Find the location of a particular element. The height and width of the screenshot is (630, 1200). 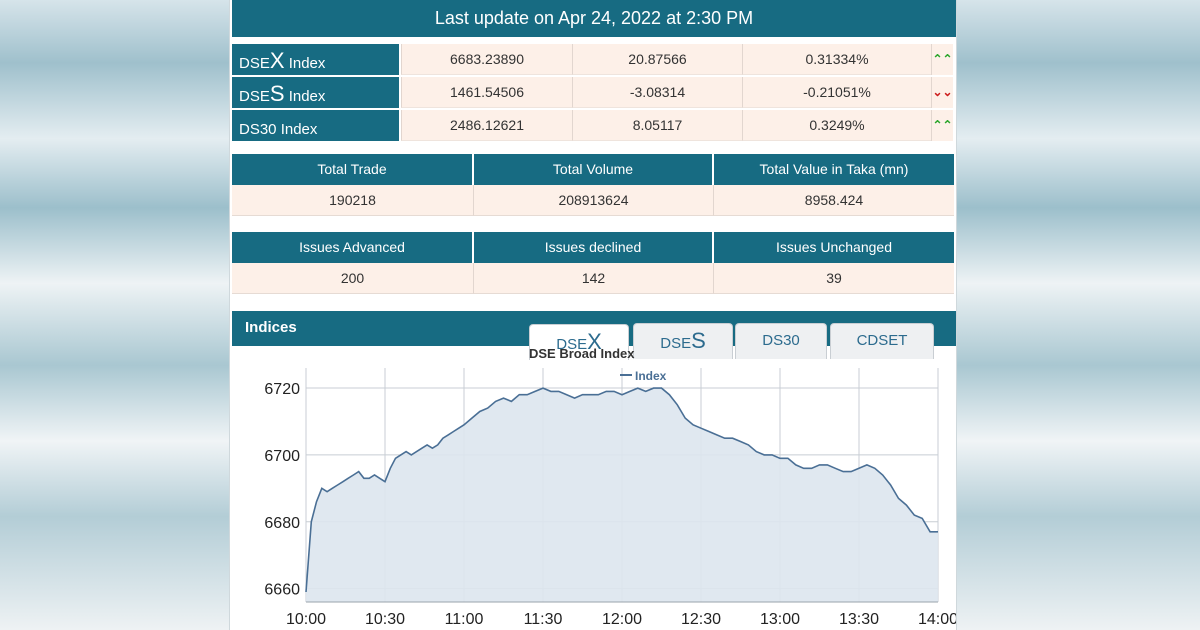

index-value: 6683.23890 is located at coordinates (486, 59).